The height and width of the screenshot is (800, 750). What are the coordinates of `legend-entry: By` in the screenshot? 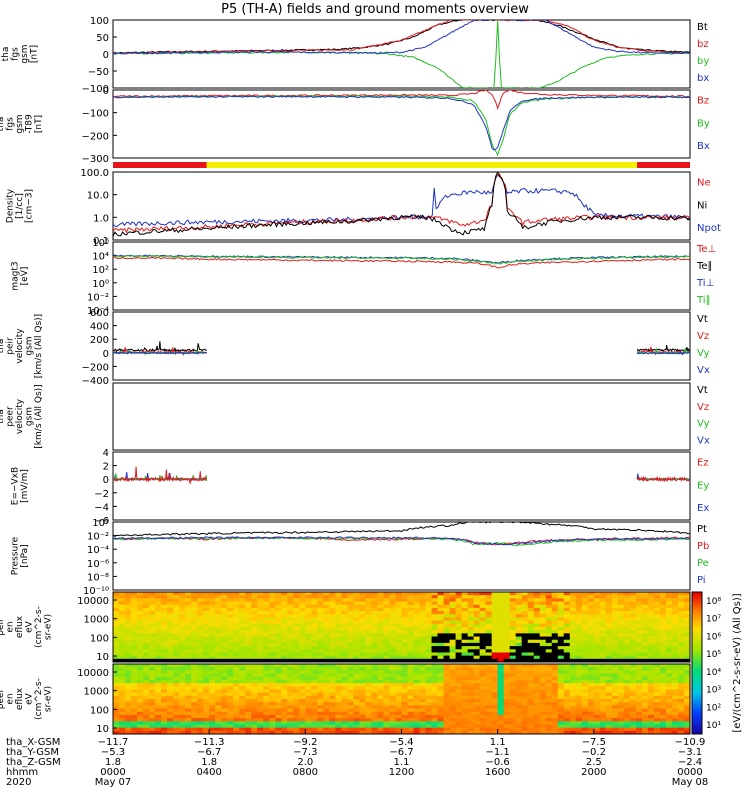 It's located at (703, 123).